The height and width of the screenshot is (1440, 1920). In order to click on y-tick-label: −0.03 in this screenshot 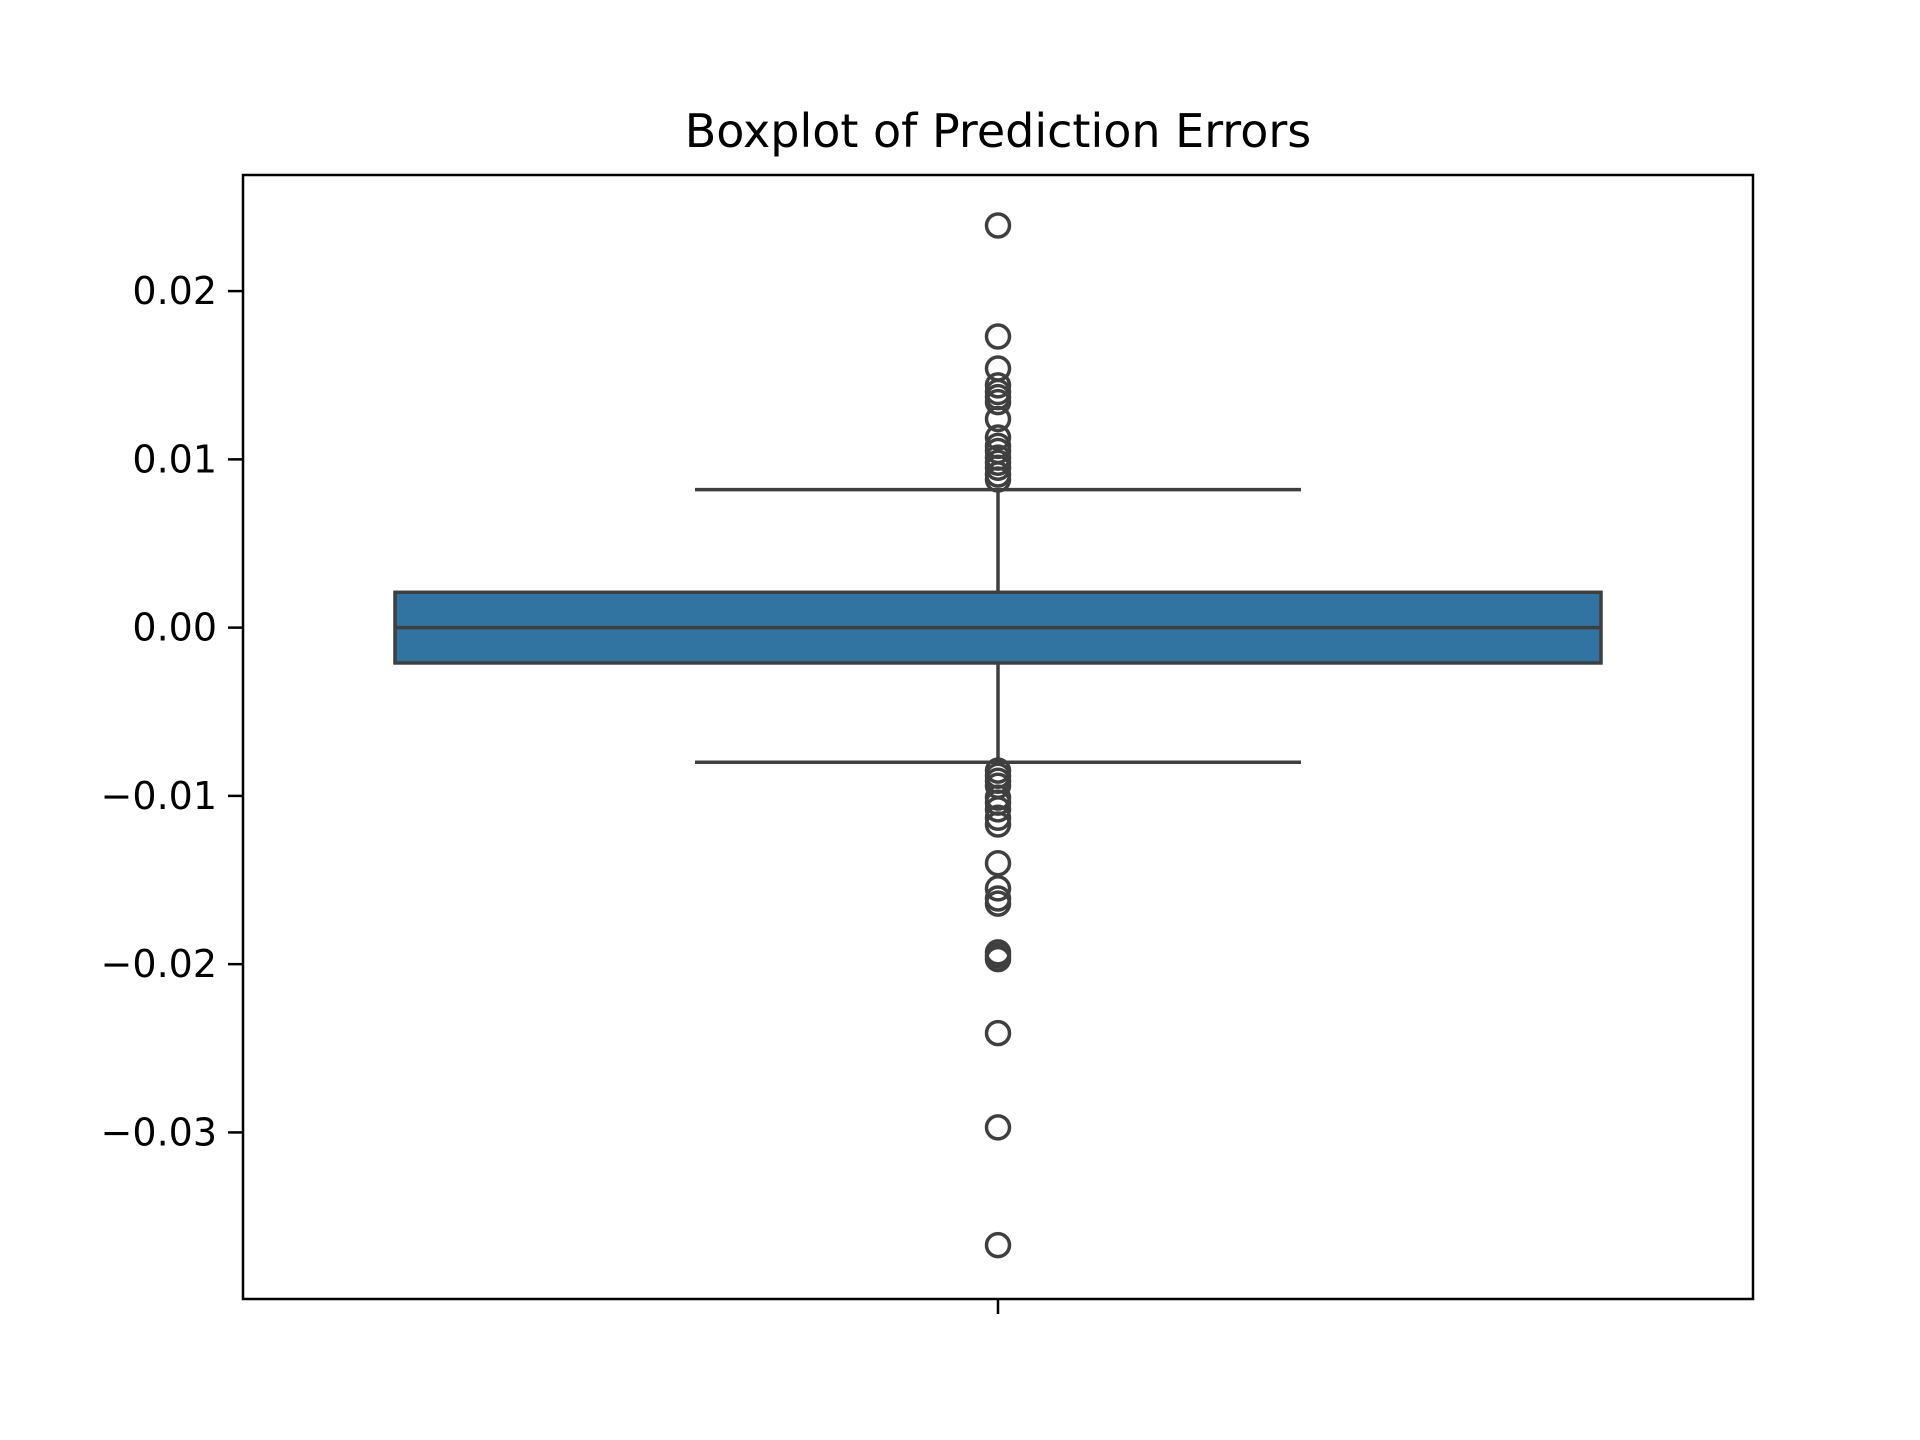, I will do `click(159, 1132)`.